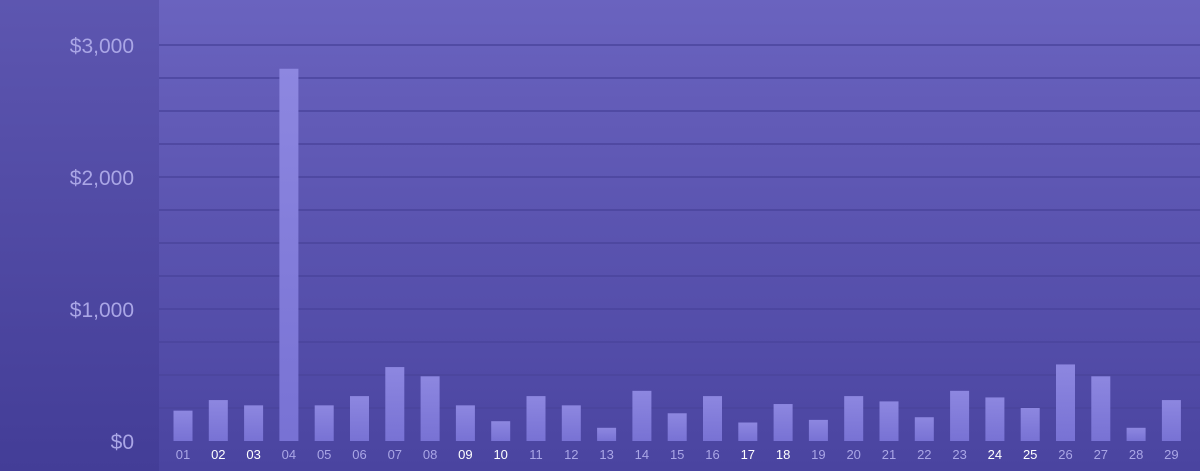 This screenshot has height=471, width=1200. What do you see at coordinates (783, 454) in the screenshot?
I see `x-tick-label: 18` at bounding box center [783, 454].